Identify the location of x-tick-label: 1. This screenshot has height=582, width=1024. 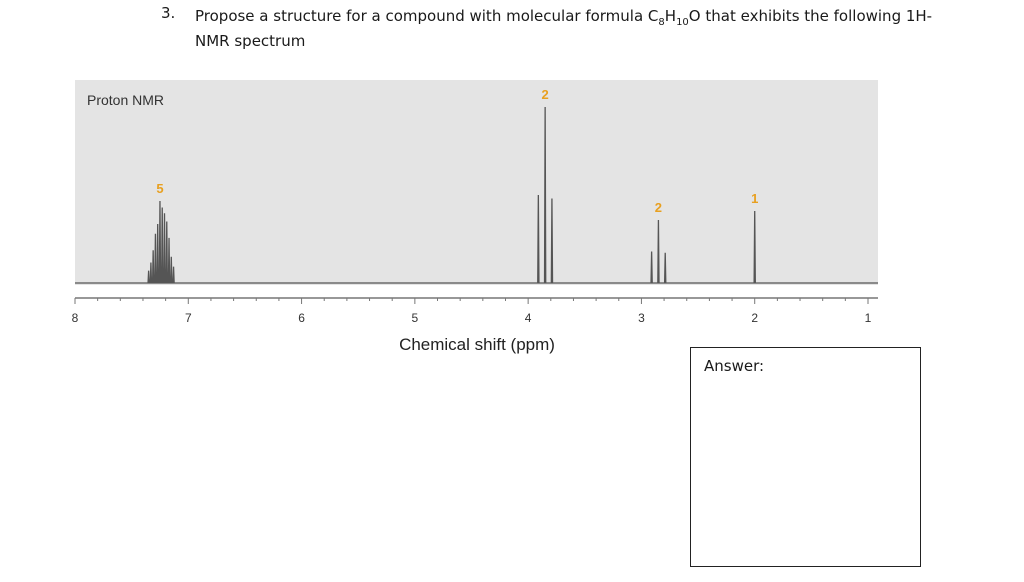
(868, 318).